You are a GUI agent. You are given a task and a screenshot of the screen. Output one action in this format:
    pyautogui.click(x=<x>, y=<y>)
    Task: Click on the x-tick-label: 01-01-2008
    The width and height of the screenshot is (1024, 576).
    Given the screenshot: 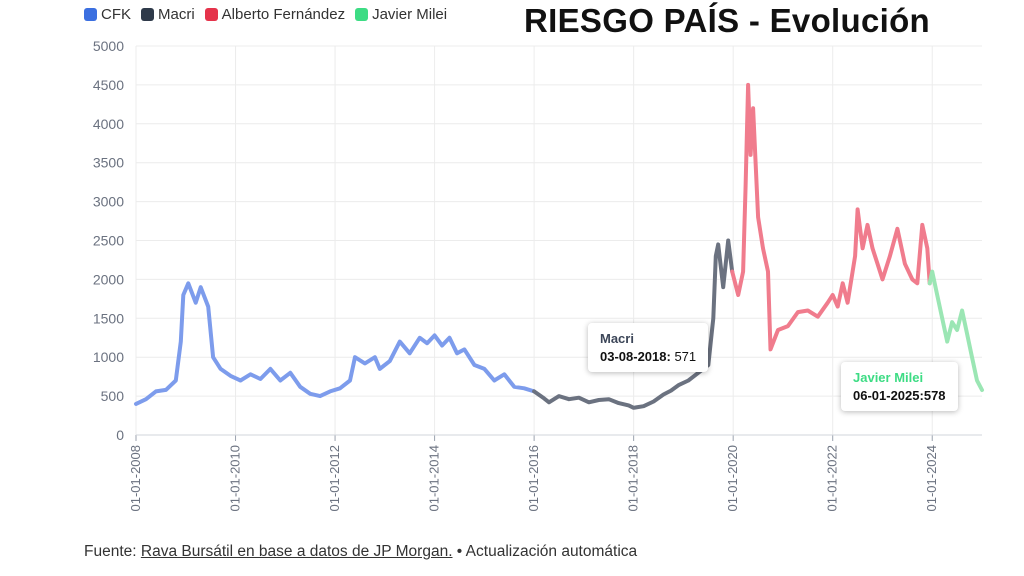 What is the action you would take?
    pyautogui.click(x=135, y=478)
    